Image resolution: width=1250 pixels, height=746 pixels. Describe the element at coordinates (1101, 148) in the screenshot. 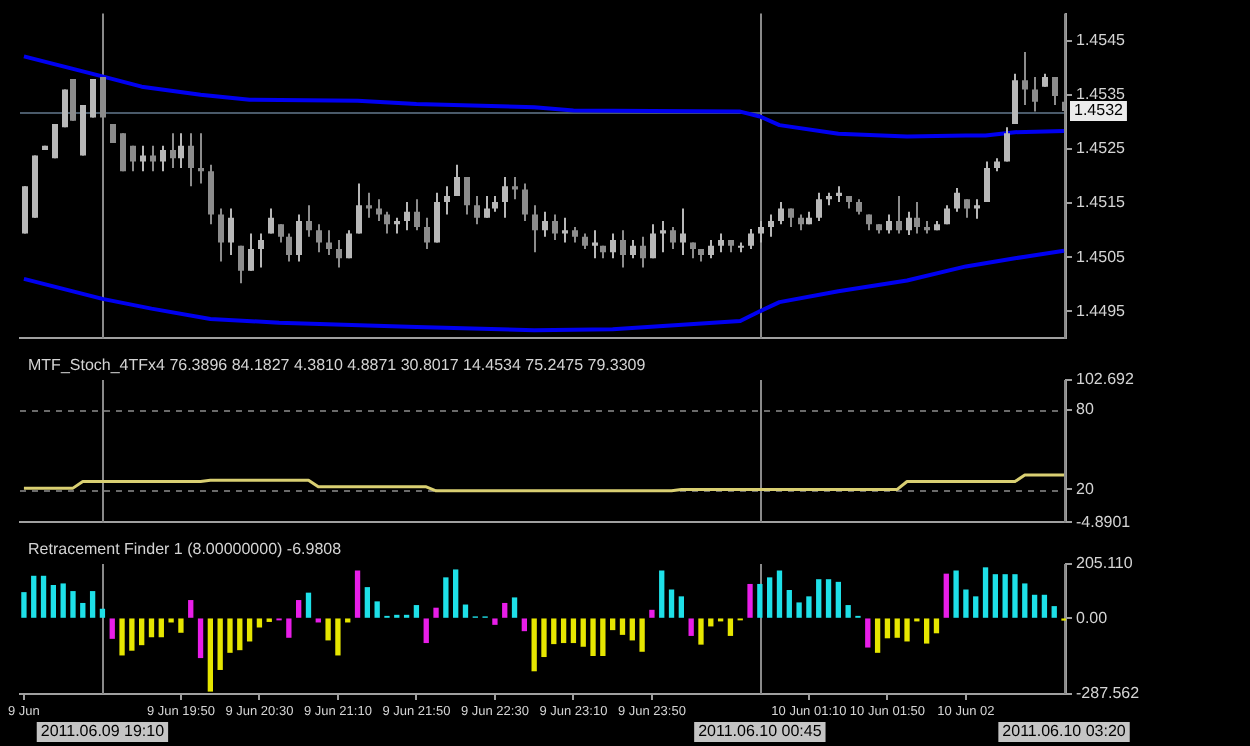

I see `y-tick-label: 1.4525` at that location.